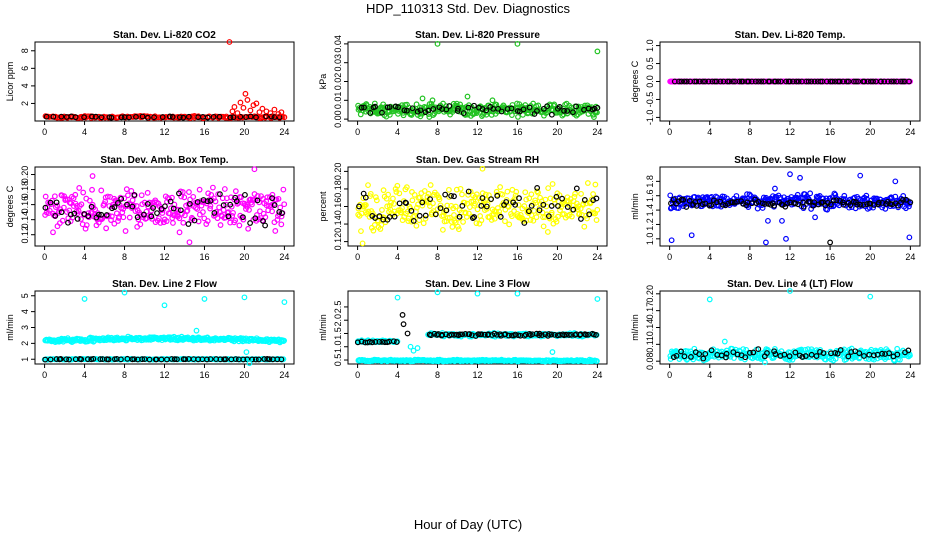 The image size is (936, 540). Describe the element at coordinates (338, 320) in the screenshot. I see `y-tick-label: 2.0` at that location.